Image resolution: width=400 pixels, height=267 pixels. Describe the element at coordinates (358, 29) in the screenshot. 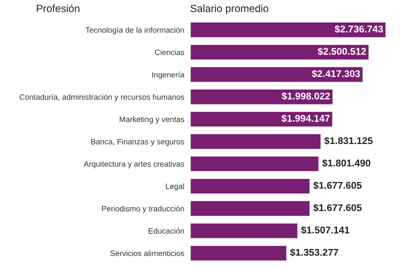

I see `data-label: $2.736.743` at that location.